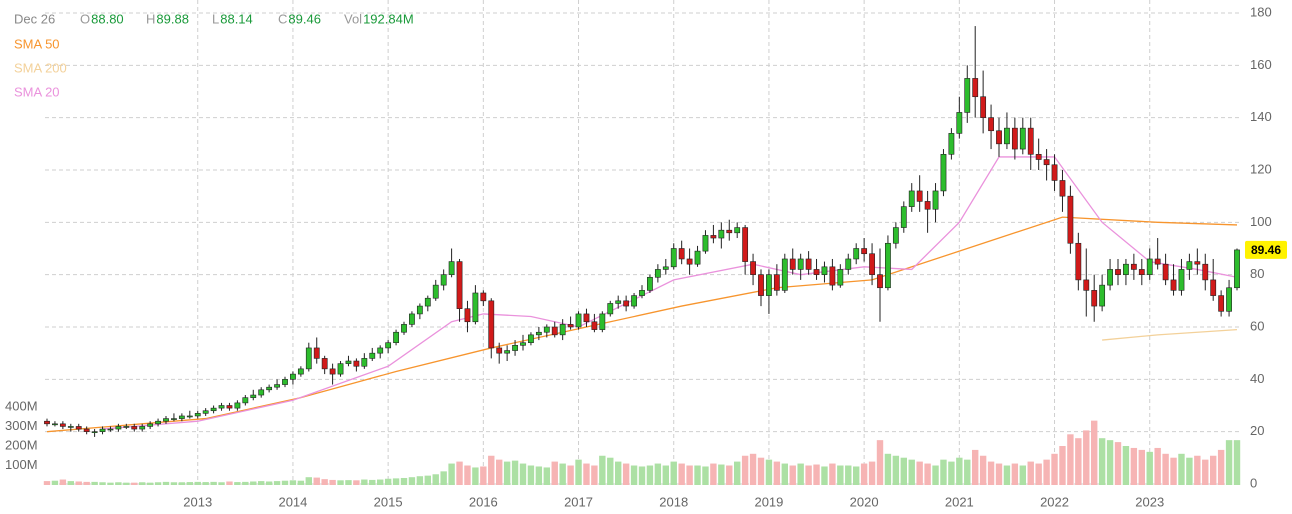  What do you see at coordinates (1170, 334) in the screenshot?
I see `sma-line` at bounding box center [1170, 334].